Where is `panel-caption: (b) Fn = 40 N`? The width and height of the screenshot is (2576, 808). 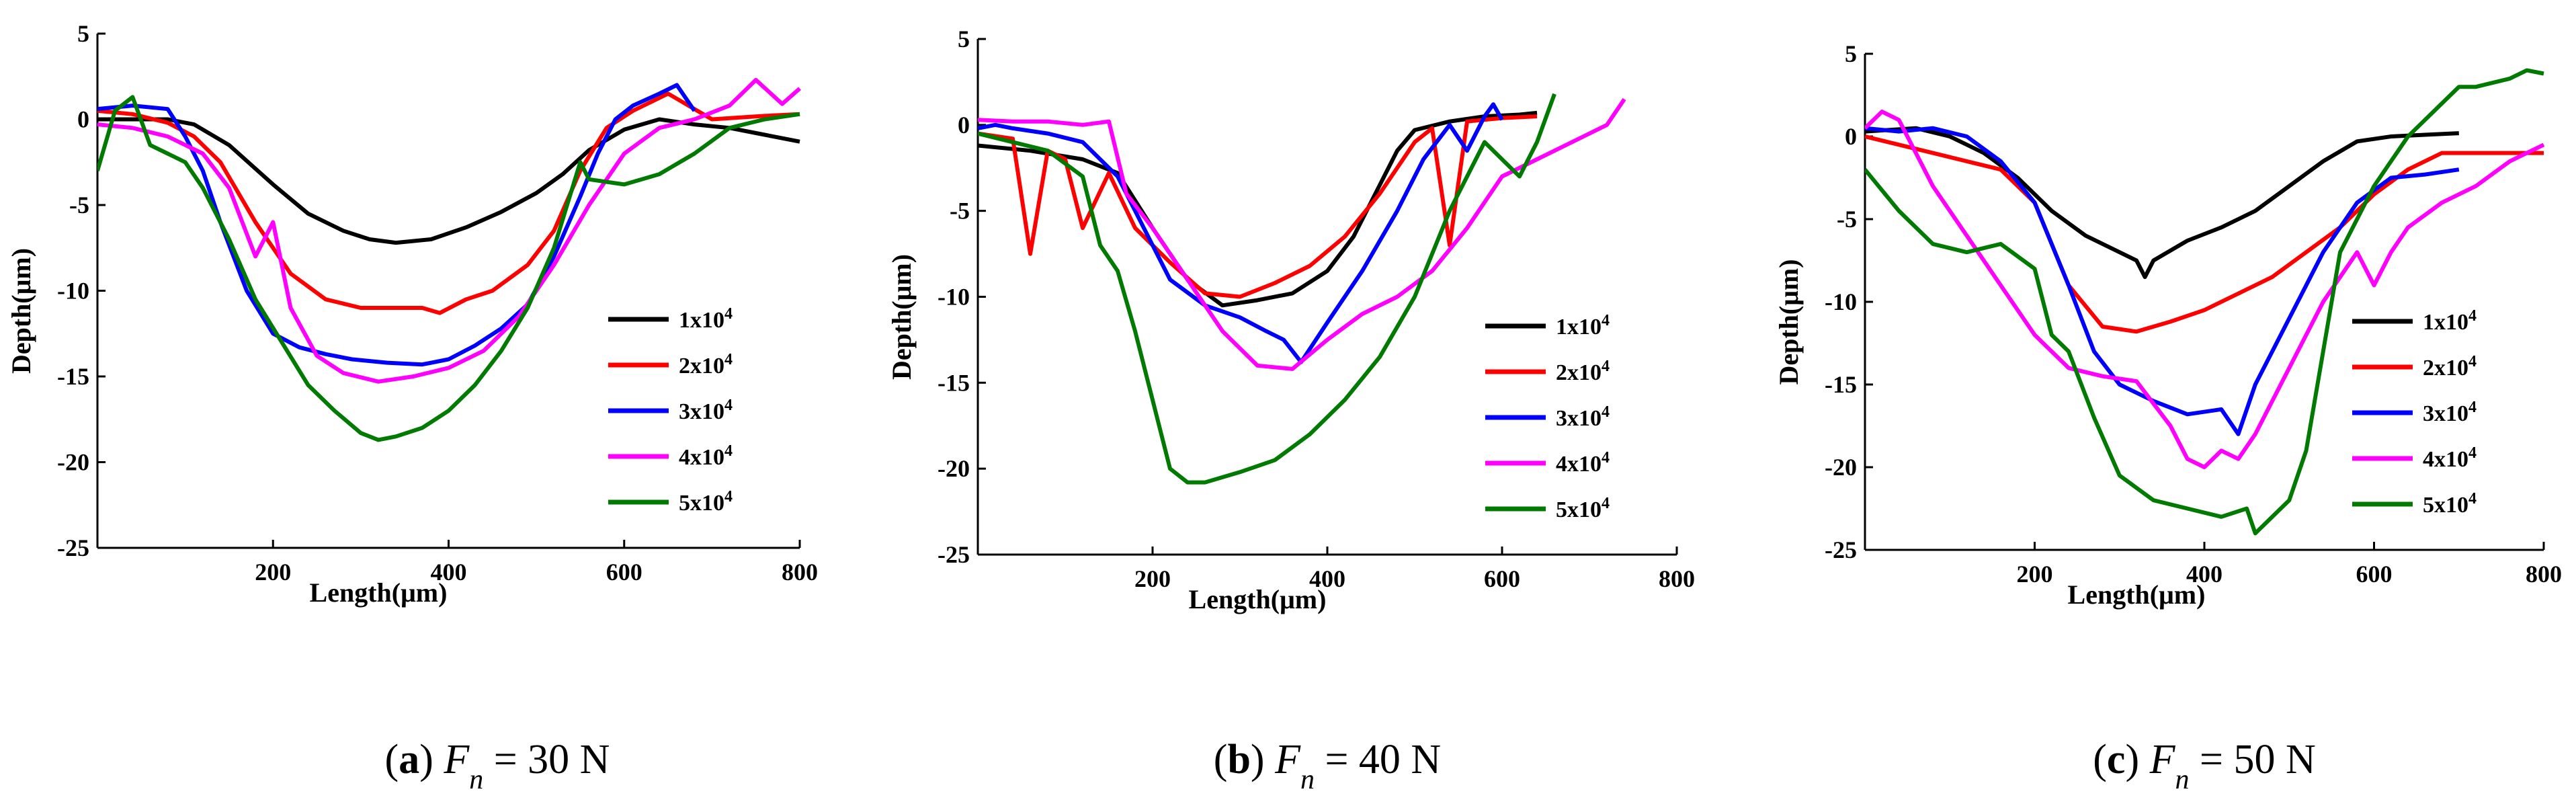 panel-caption: (b) Fn = 40 N is located at coordinates (1327, 766).